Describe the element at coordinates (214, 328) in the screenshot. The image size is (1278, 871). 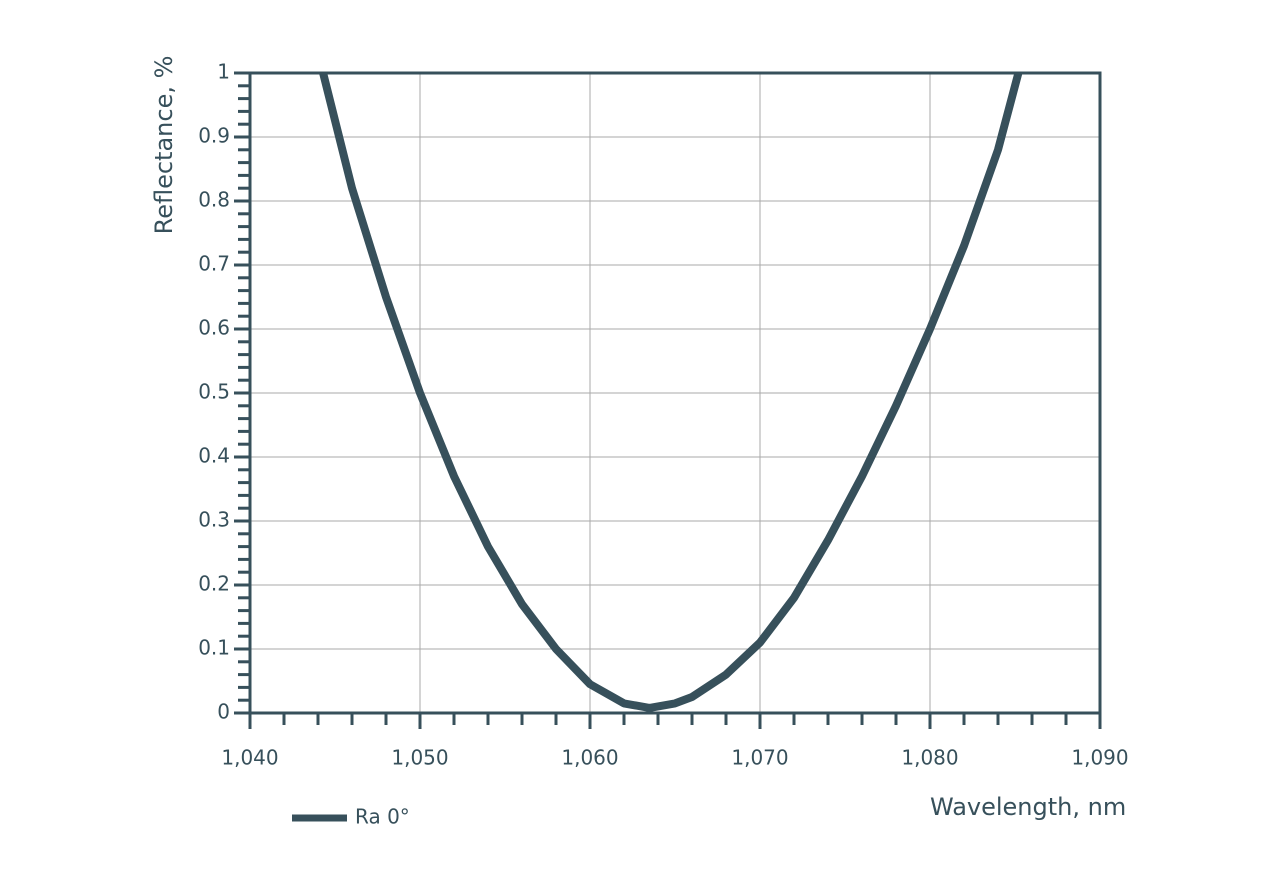
I see `y-tick-label: 0.6` at that location.